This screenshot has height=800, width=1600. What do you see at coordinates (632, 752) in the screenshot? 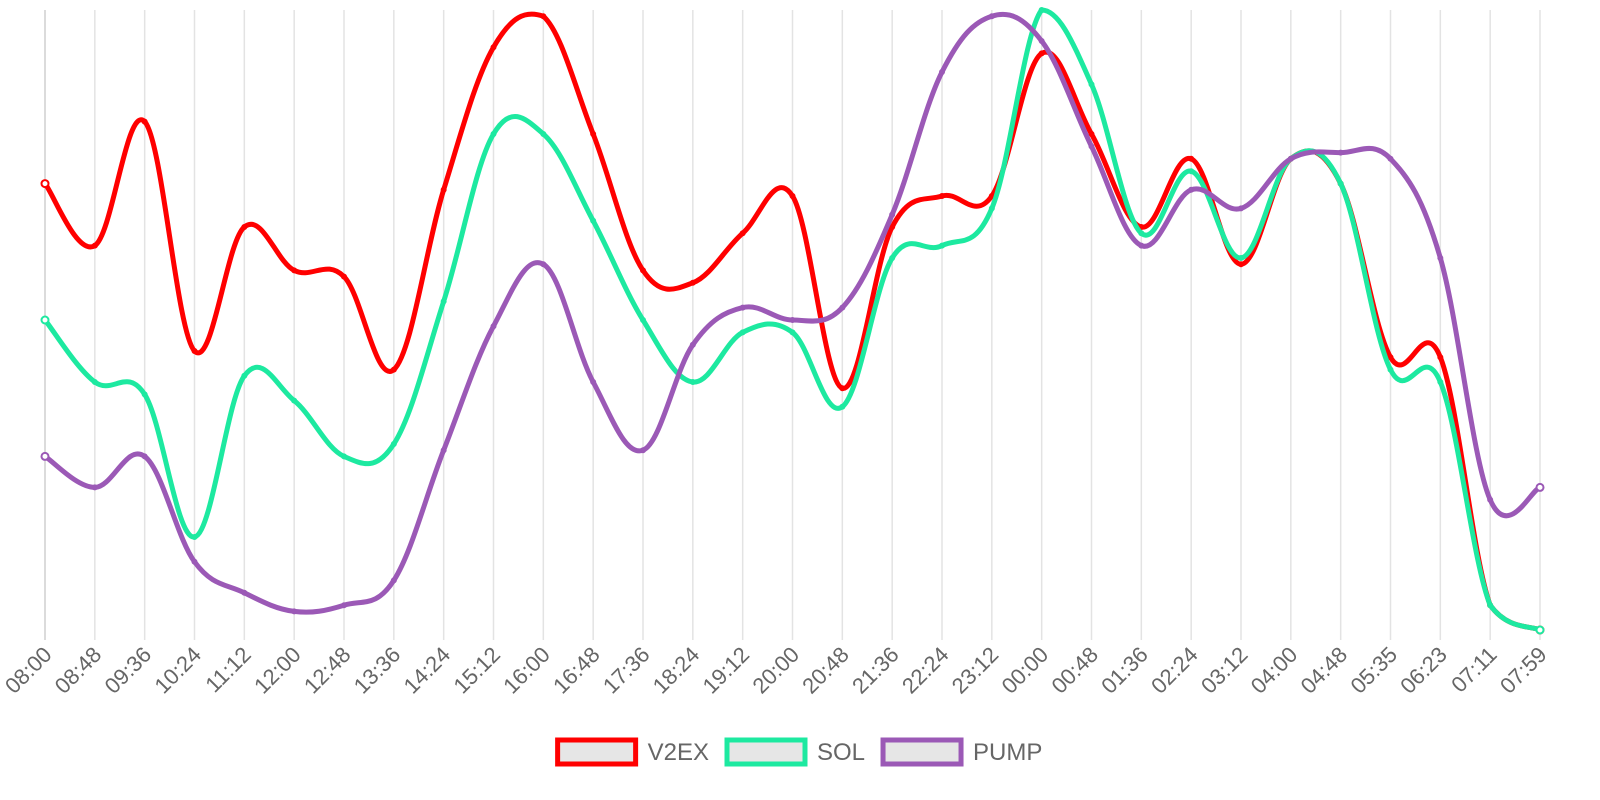
I see `legend-item-v2ex: V2EX` at bounding box center [632, 752].